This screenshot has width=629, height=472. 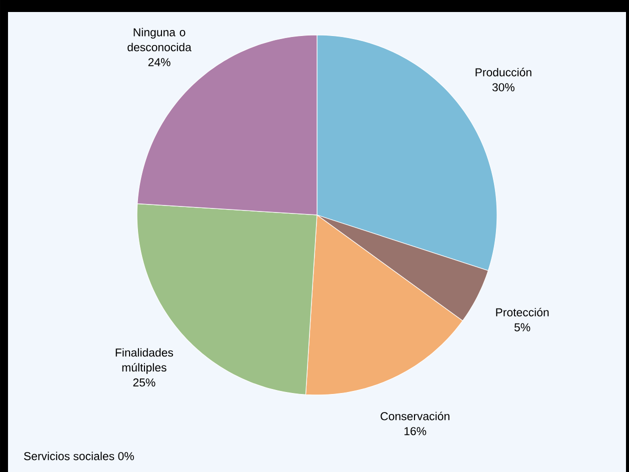 I want to click on slice-label: Protección, so click(x=522, y=312).